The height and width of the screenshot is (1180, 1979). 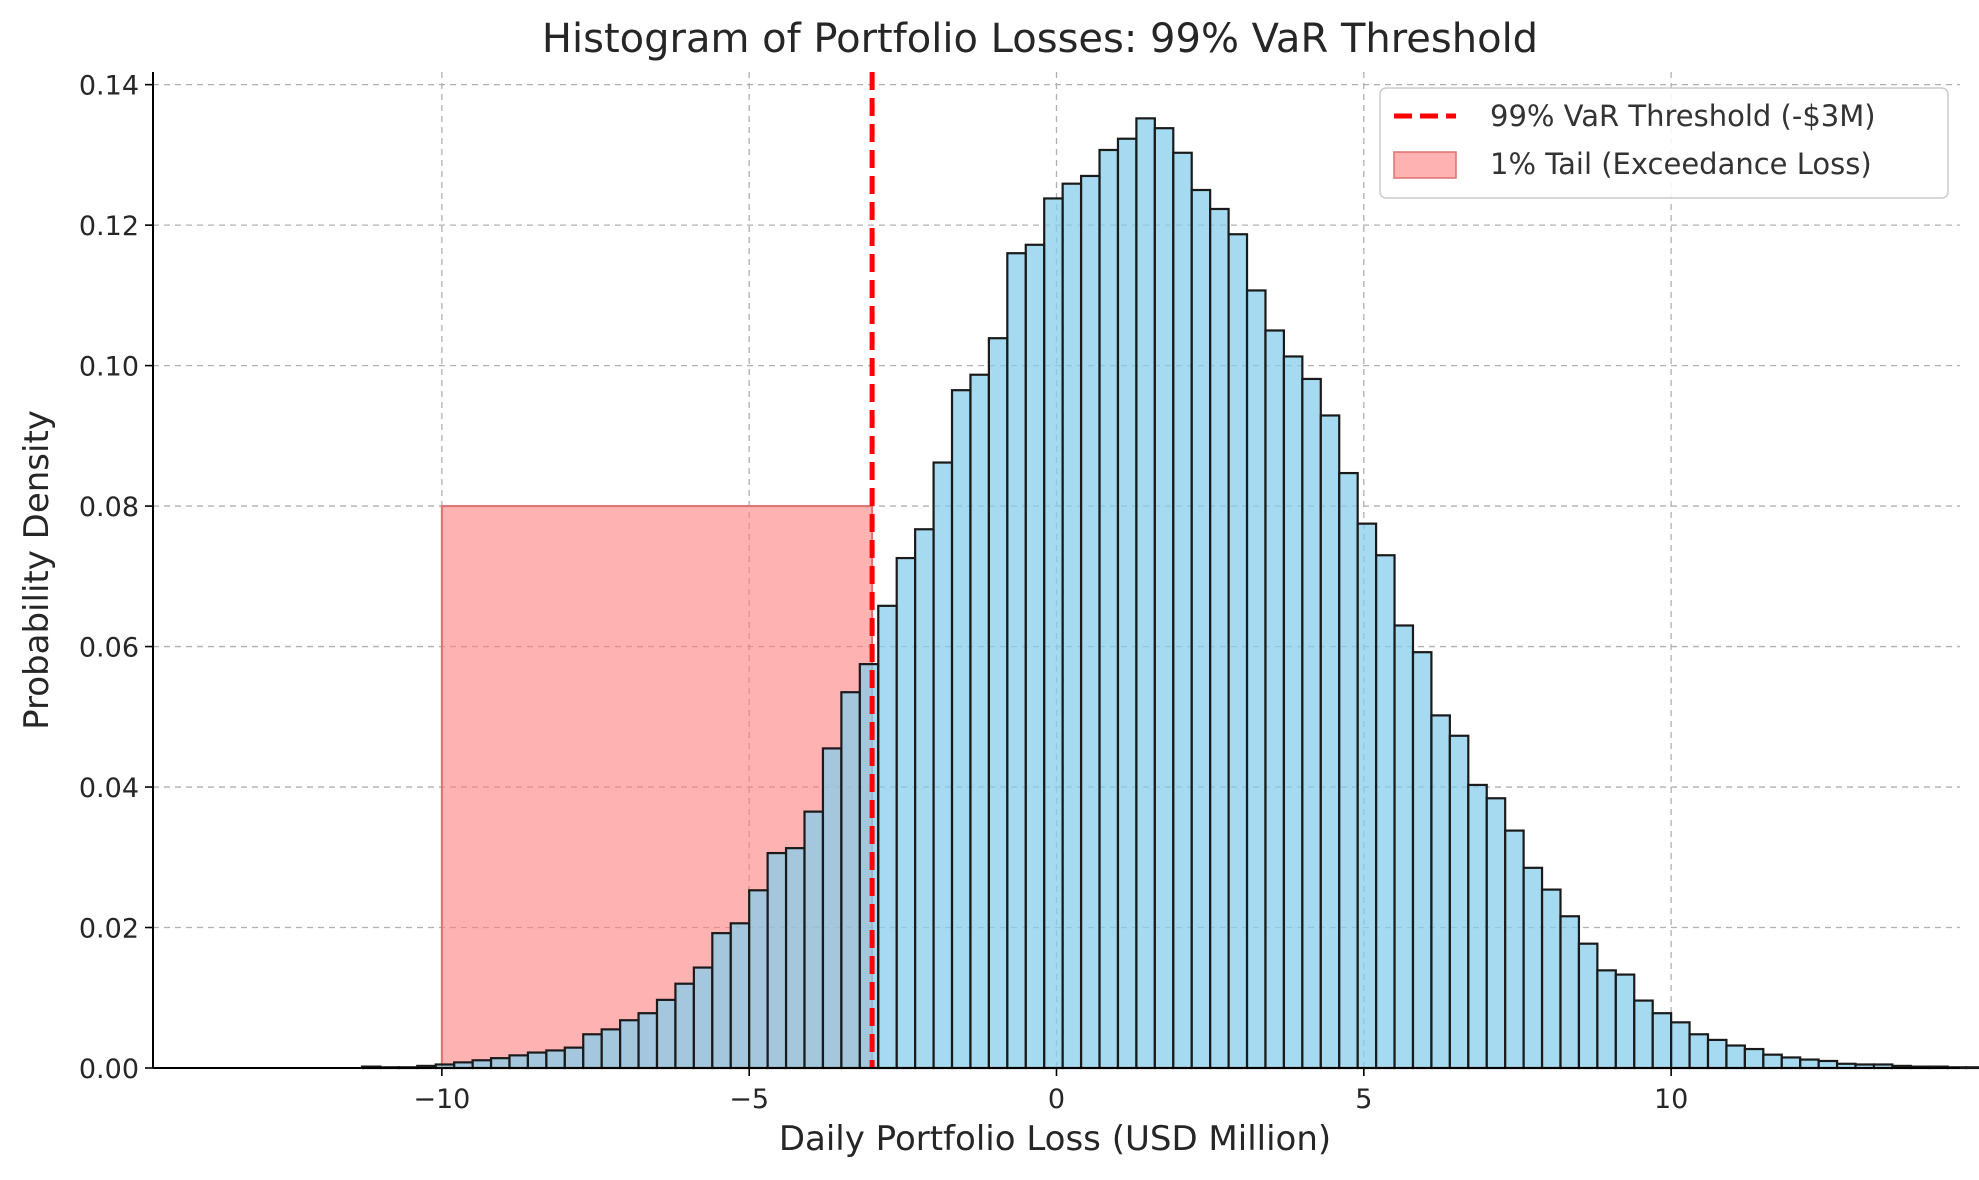 I want to click on x-axis-ticks: −10 −5 0 5 10, so click(x=1050, y=1091).